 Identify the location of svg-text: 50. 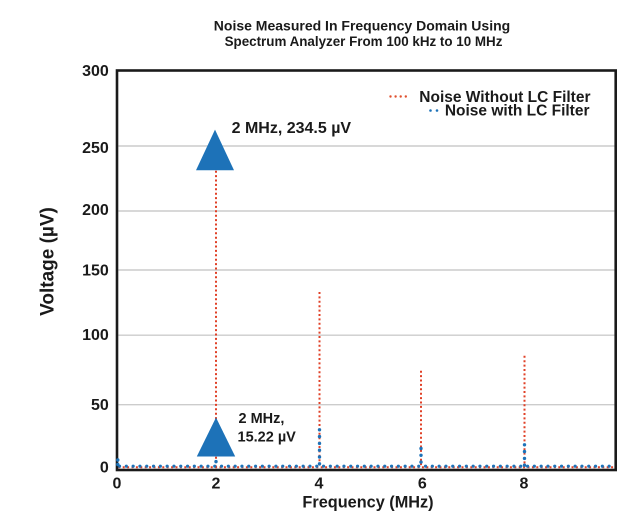
(100, 405).